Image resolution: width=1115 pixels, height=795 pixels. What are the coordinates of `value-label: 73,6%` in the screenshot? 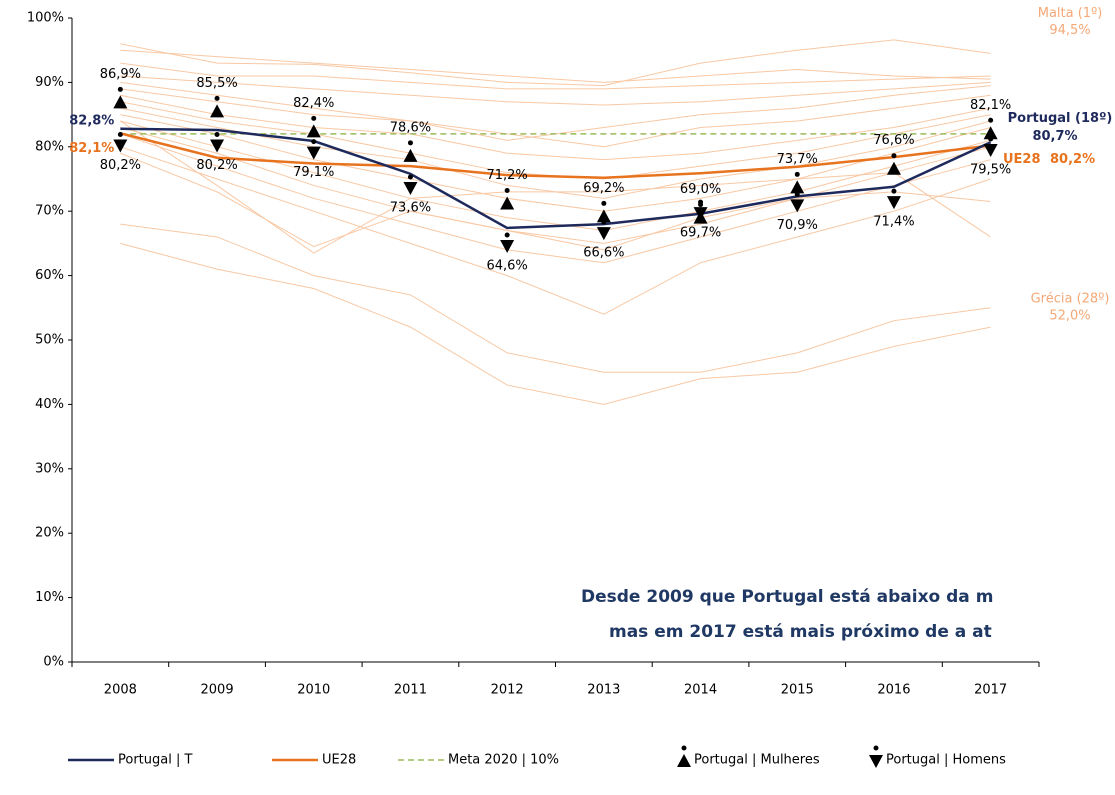 It's located at (410, 208).